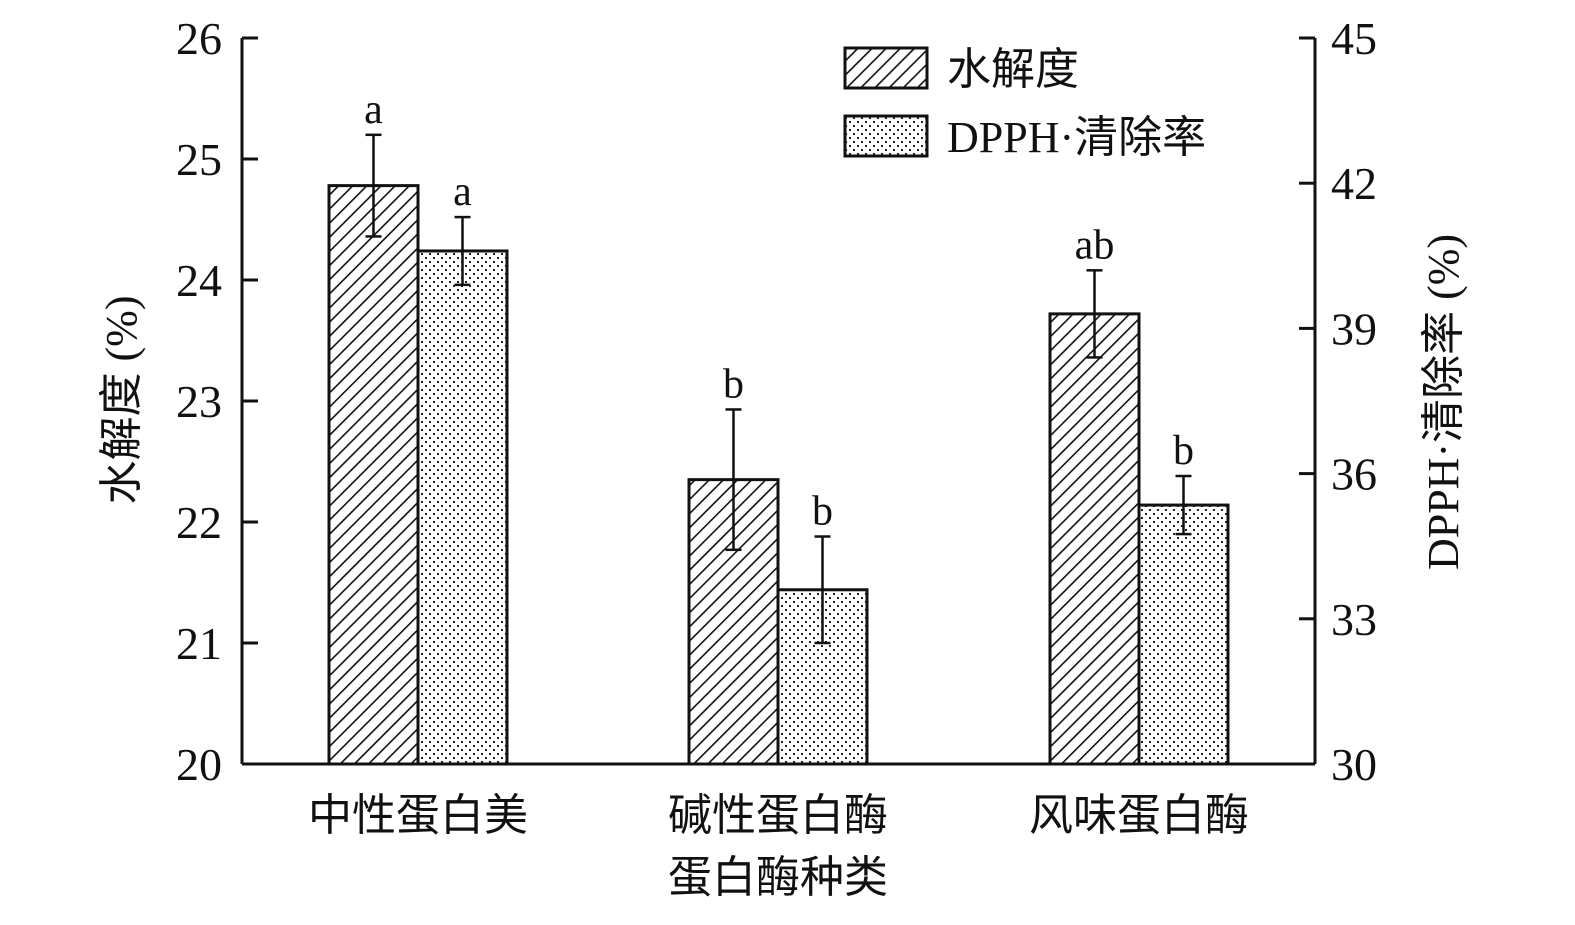  I want to click on legend-label-hydrolysis: 水解度, so click(1013, 69).